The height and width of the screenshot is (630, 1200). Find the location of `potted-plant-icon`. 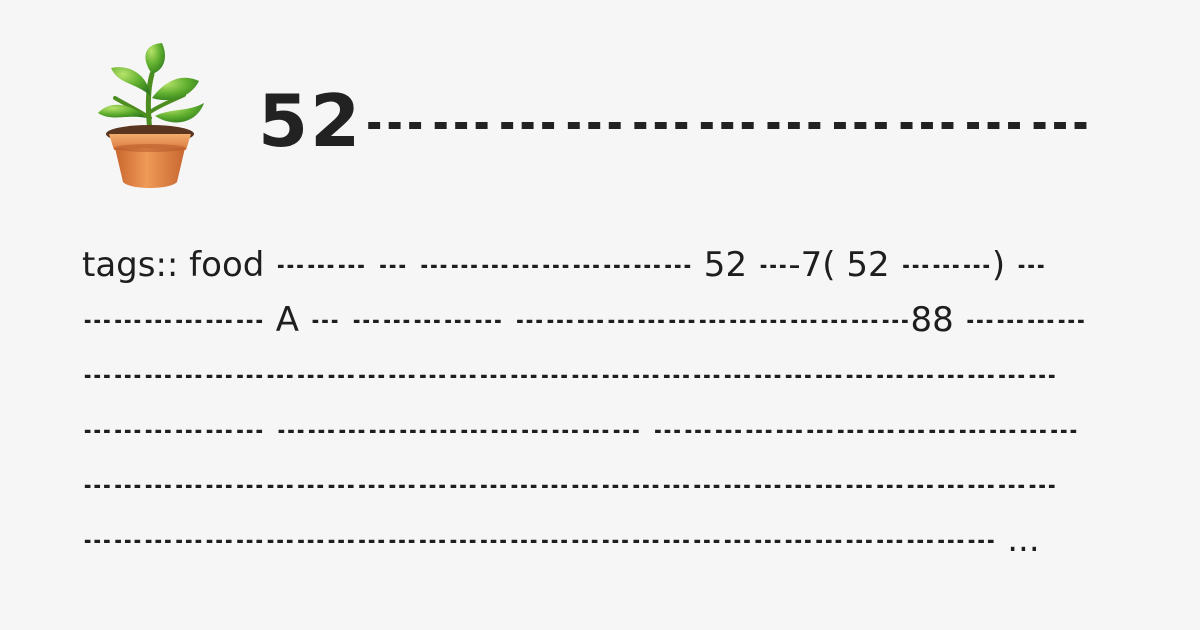

potted-plant-icon is located at coordinates (150, 115).